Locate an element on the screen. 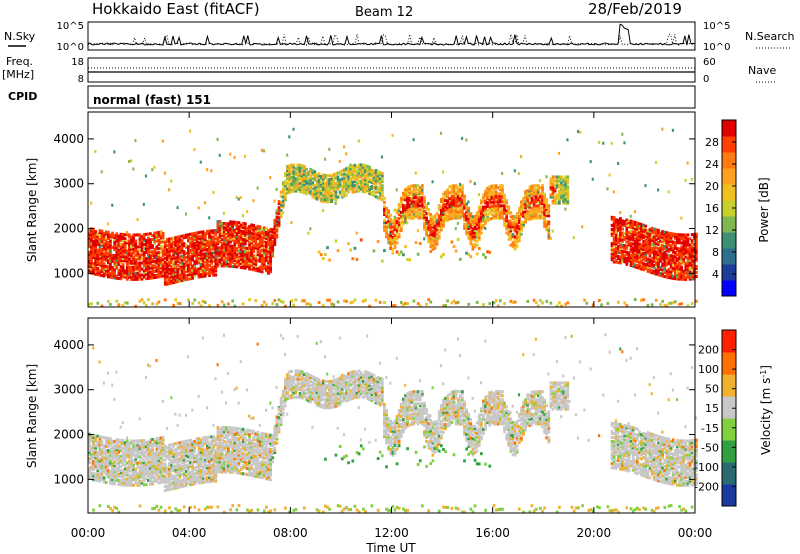 This screenshot has width=800, height=554. colorbar-tick-label: 16 is located at coordinates (712, 208).